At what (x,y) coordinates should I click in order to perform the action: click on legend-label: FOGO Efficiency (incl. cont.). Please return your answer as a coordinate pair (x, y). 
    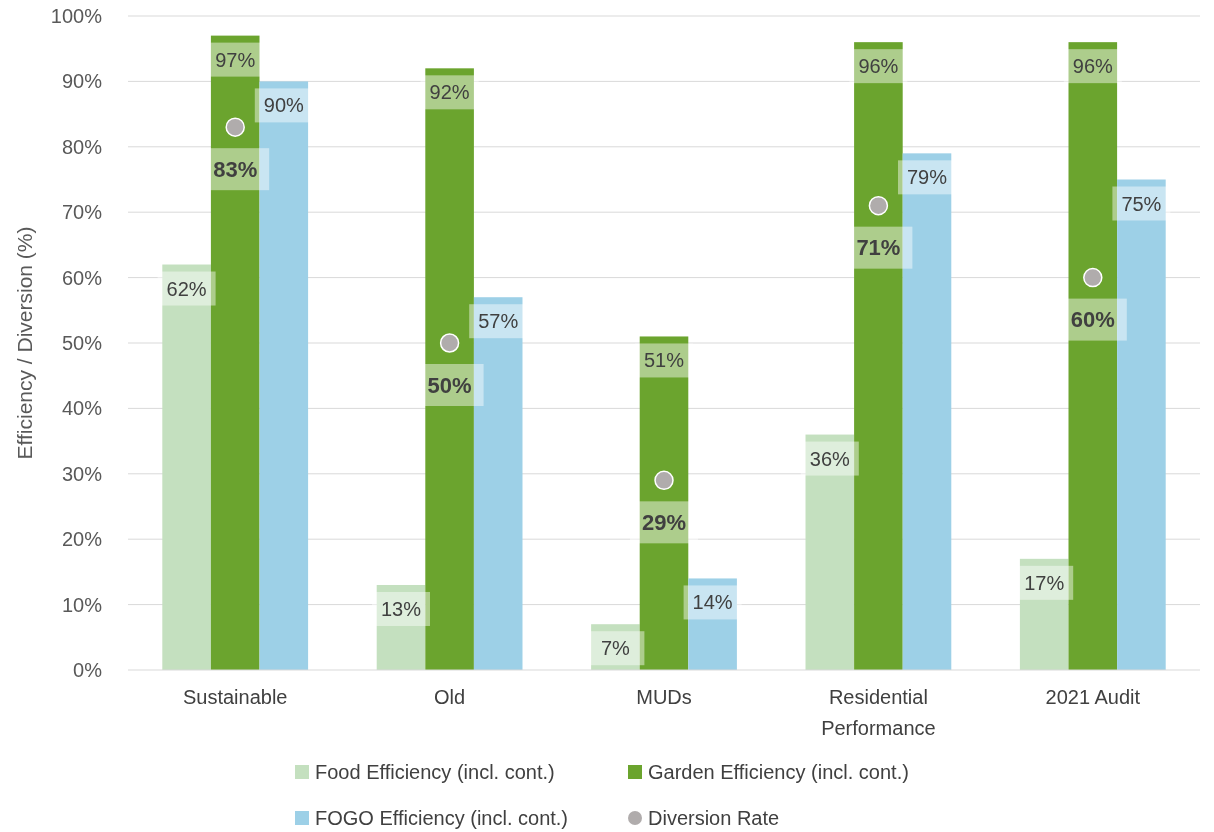
    Looking at the image, I should click on (442, 818).